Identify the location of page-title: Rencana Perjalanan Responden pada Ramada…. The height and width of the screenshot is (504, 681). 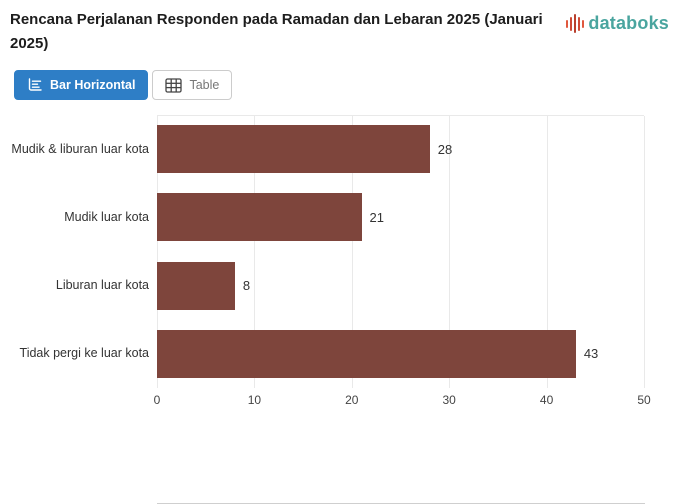
(276, 31).